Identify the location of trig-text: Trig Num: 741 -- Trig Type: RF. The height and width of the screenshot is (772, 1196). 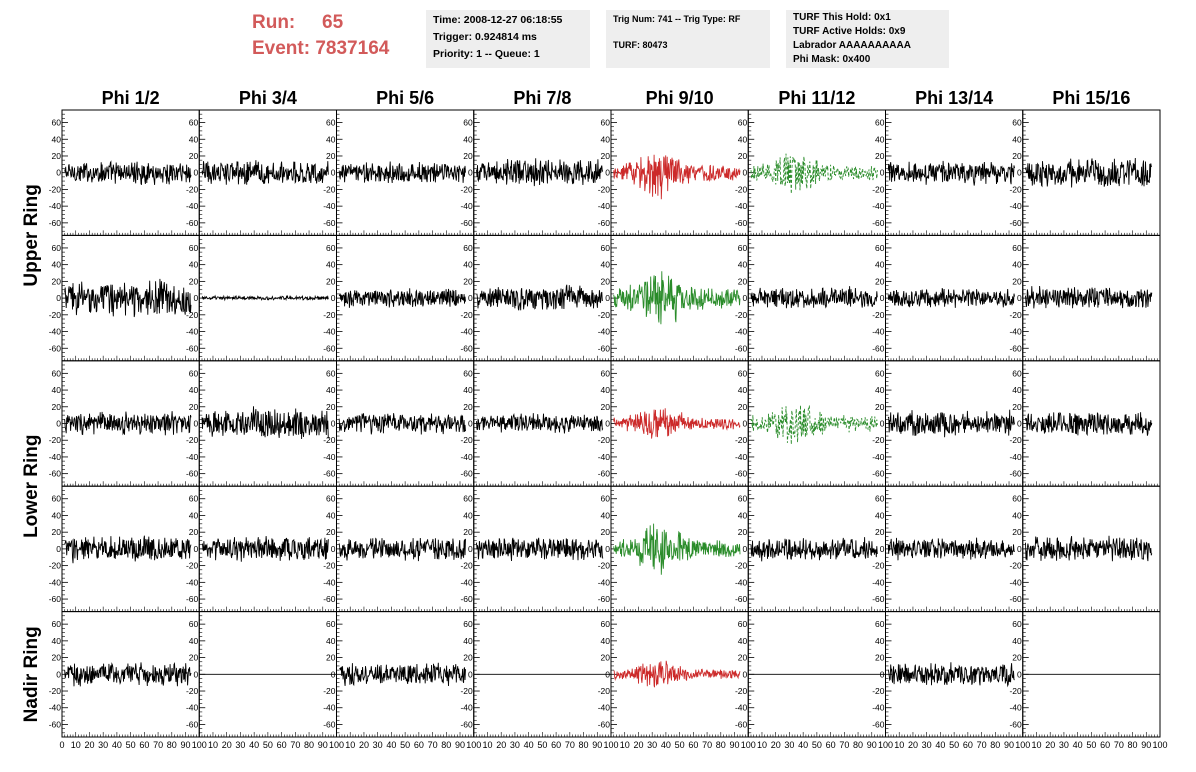
(677, 19).